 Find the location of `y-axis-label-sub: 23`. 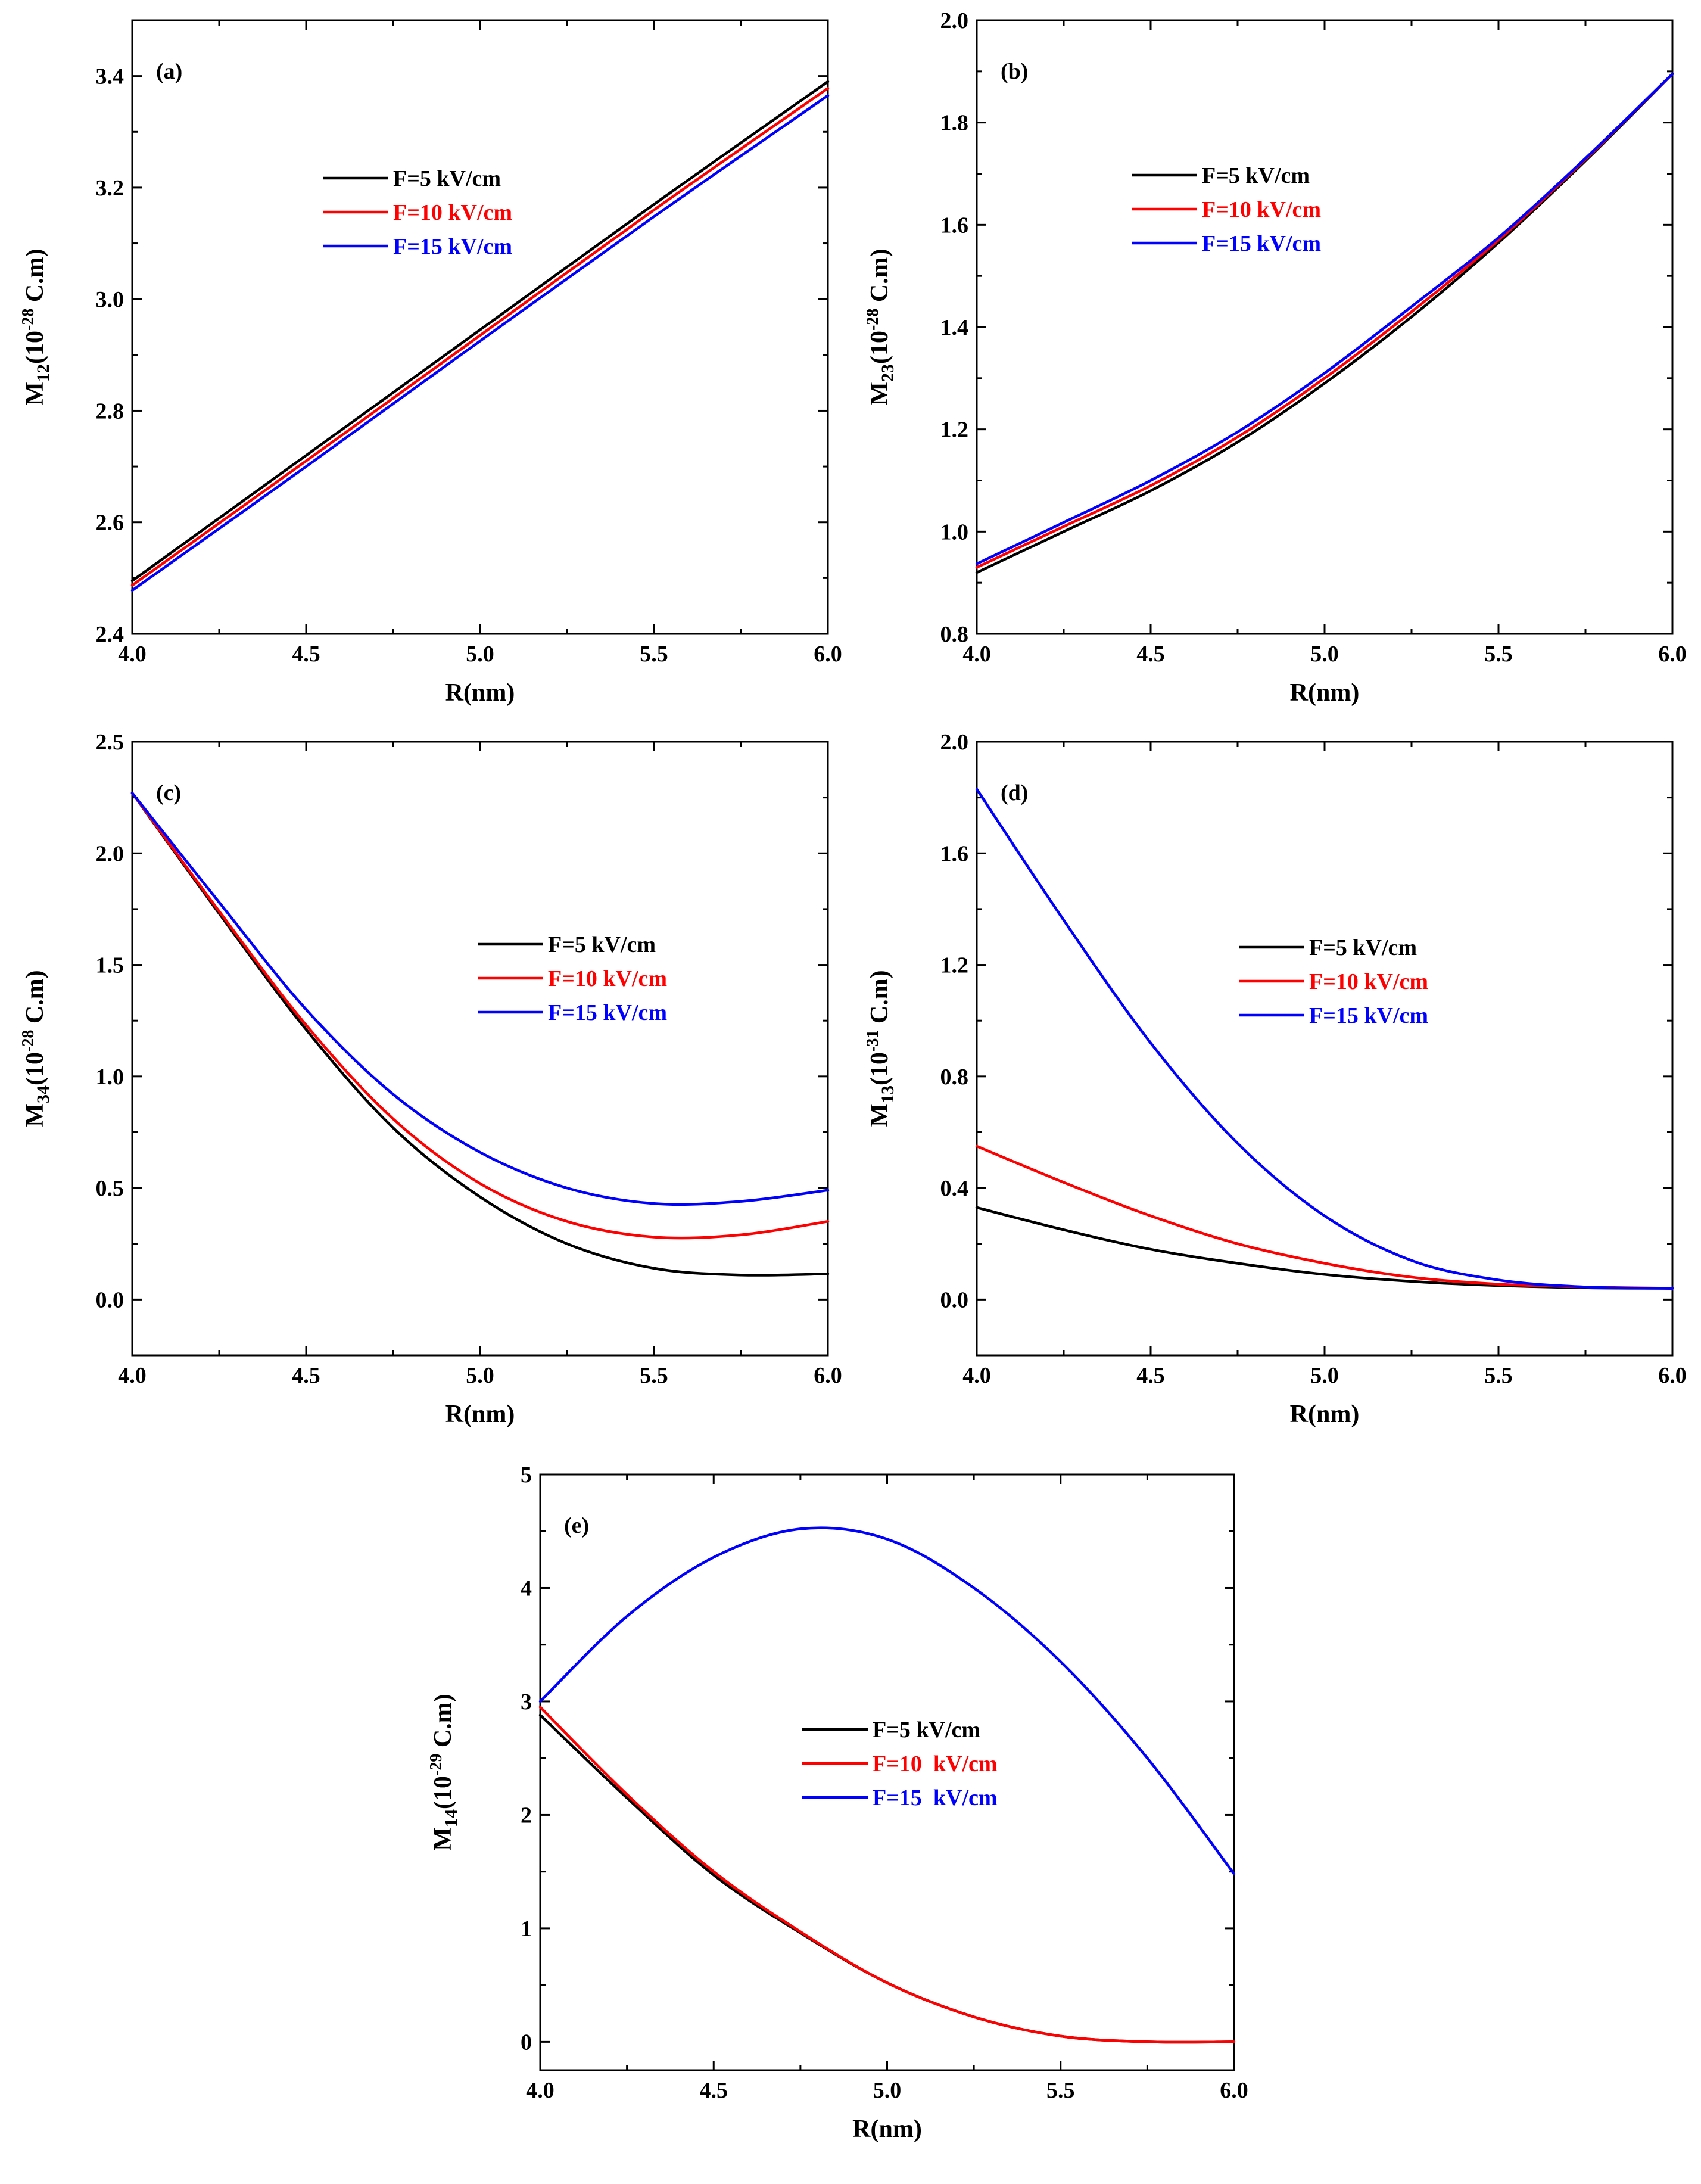

y-axis-label-sub: 23 is located at coordinates (888, 373).